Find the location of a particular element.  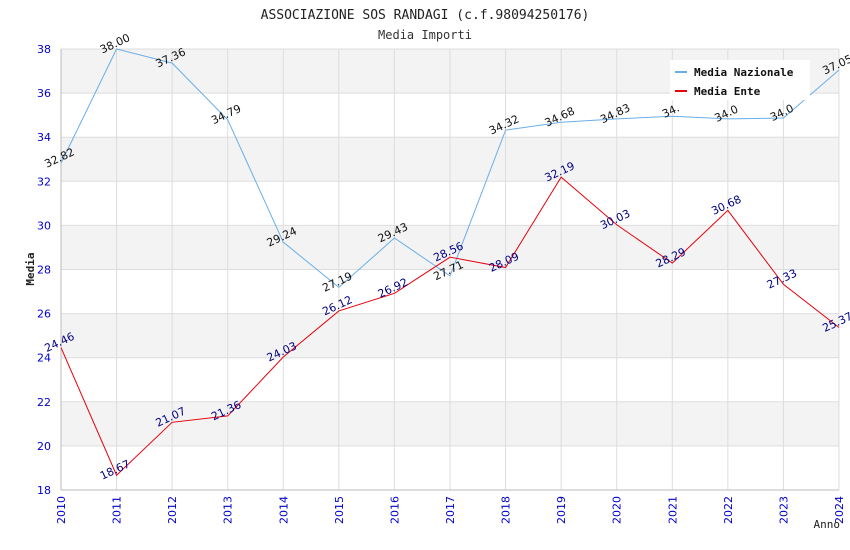

y-tick-label: 30 is located at coordinates (44, 225).